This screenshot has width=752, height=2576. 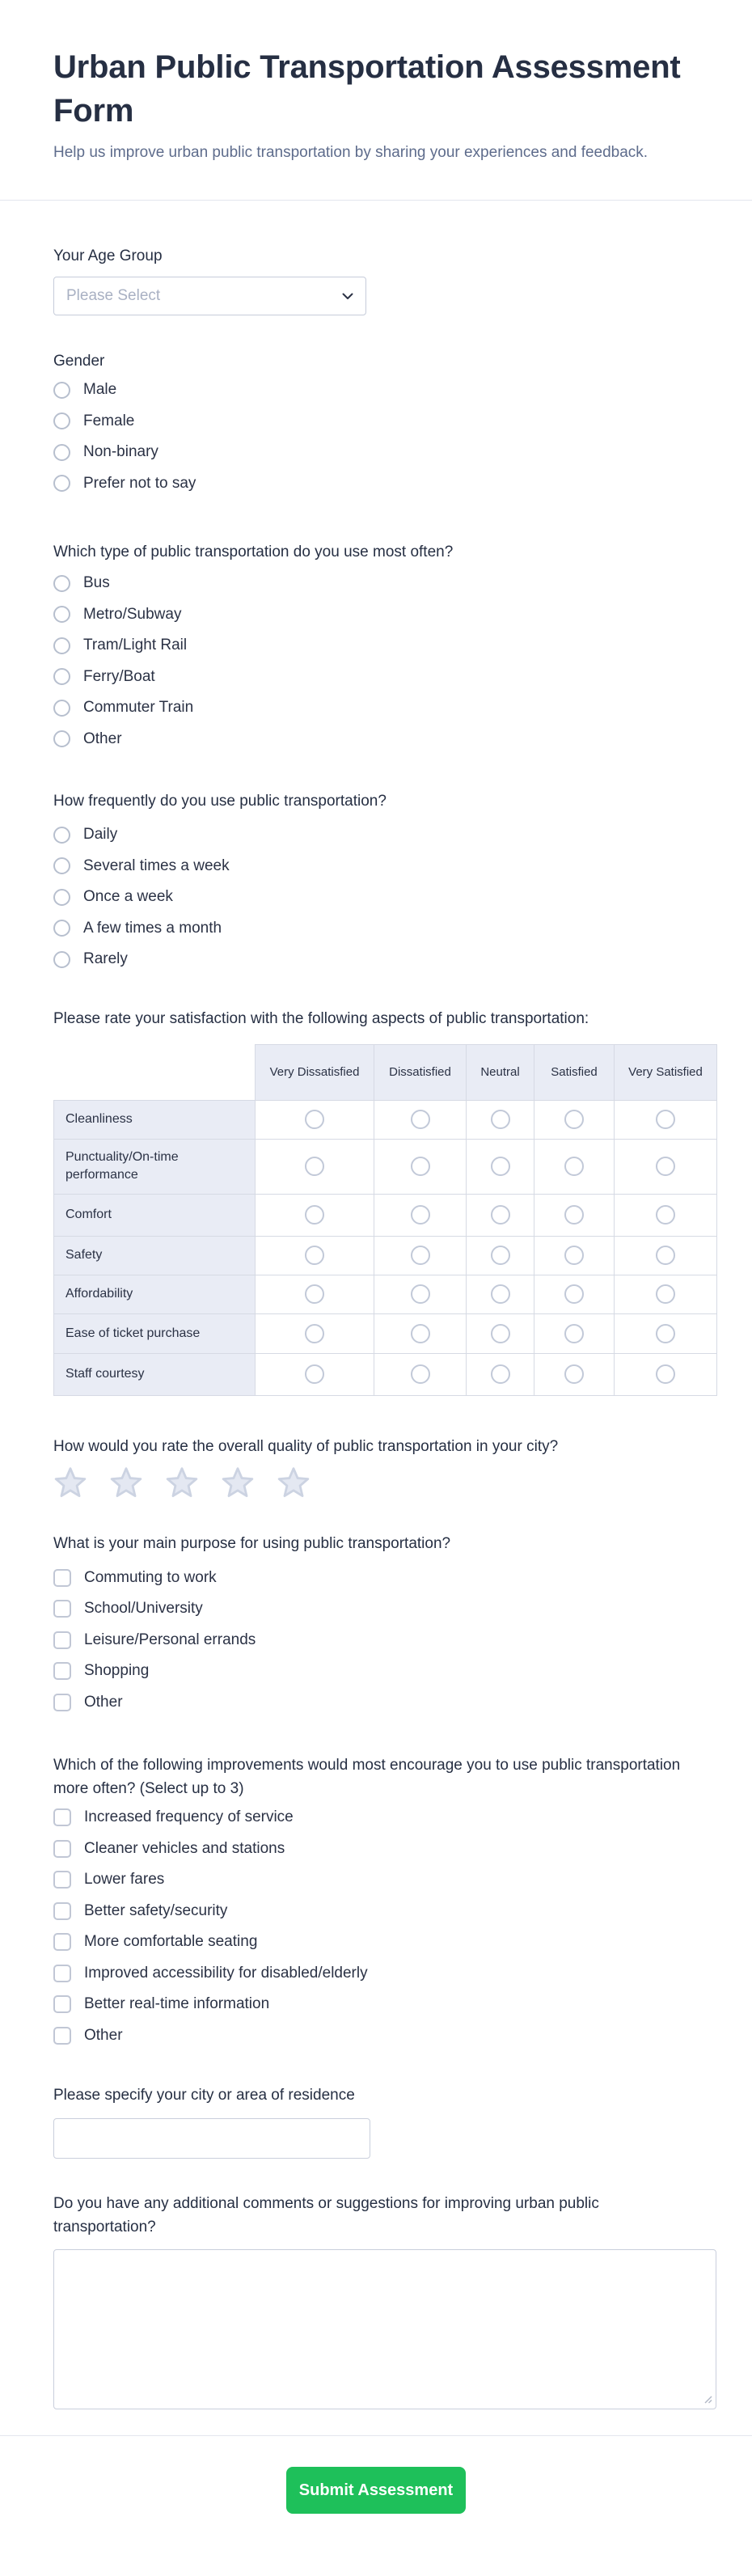 I want to click on checkbox-option: Leisure/Personal errands, so click(x=376, y=1641).